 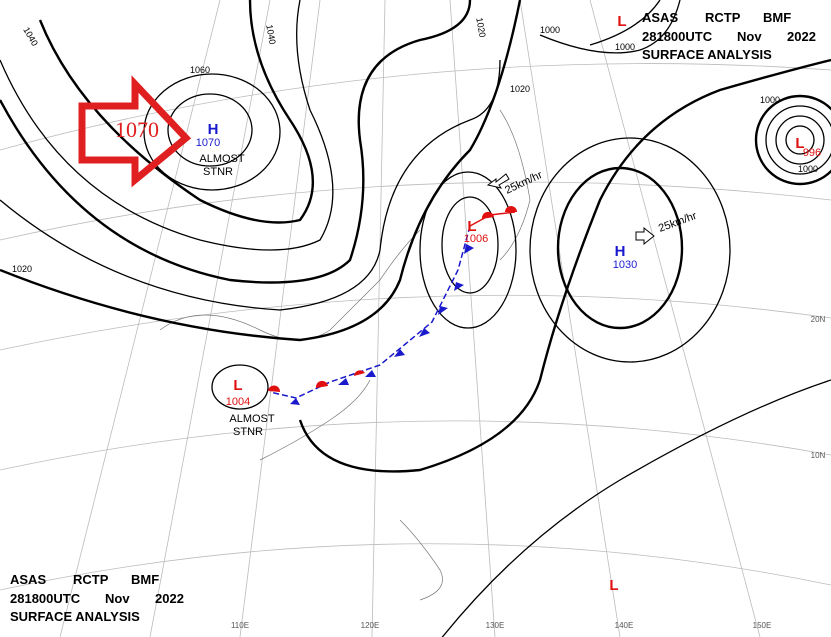 I want to click on longitude-label: 130E, so click(x=495, y=625).